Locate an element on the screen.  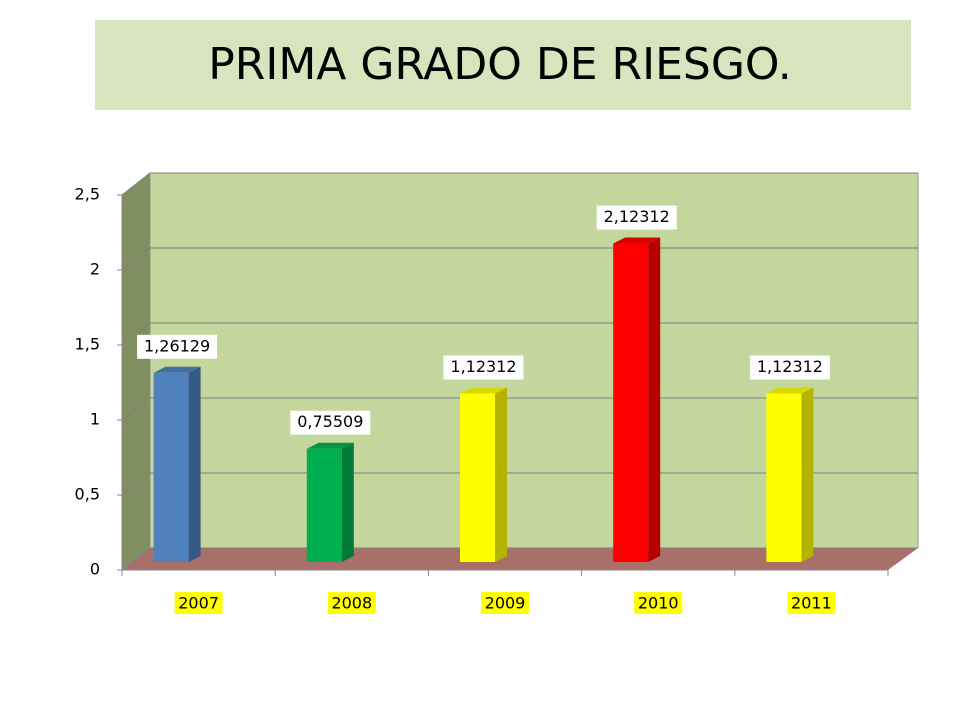
x-tick-label: 2008 is located at coordinates (351, 603).